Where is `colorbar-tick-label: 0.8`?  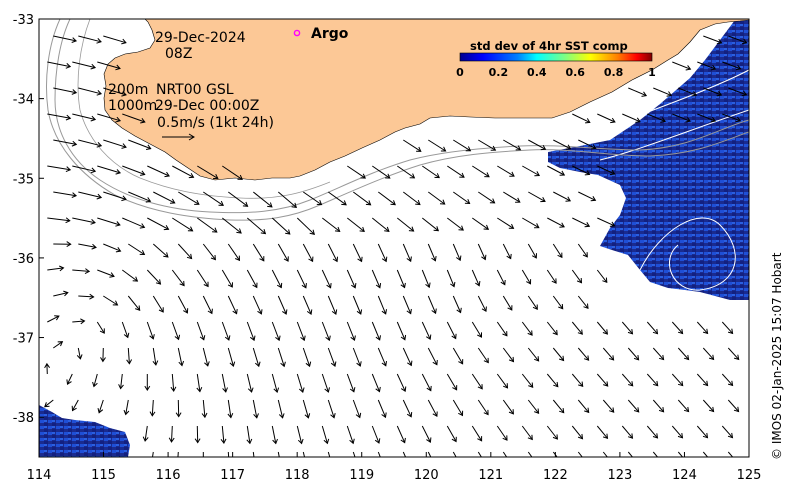
colorbar-tick-label: 0.8 is located at coordinates (614, 72).